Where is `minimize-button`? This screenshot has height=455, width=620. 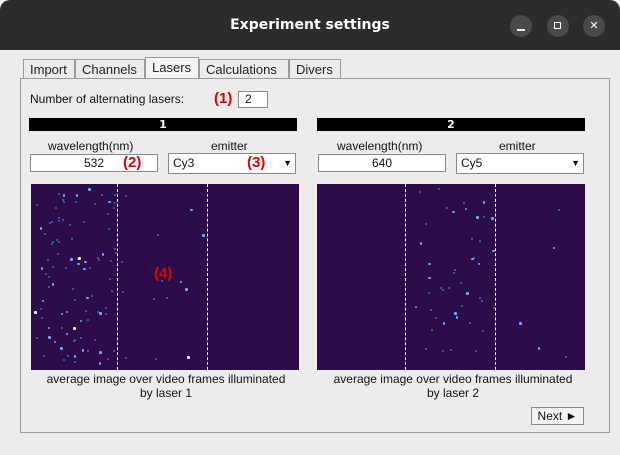
minimize-button is located at coordinates (521, 26).